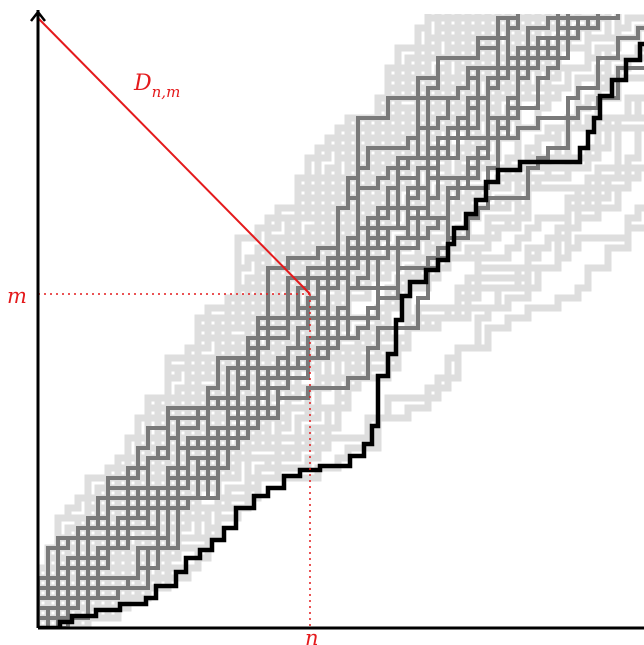 The width and height of the screenshot is (644, 645). Describe the element at coordinates (142, 83) in the screenshot. I see `distance-label-main: D` at that location.